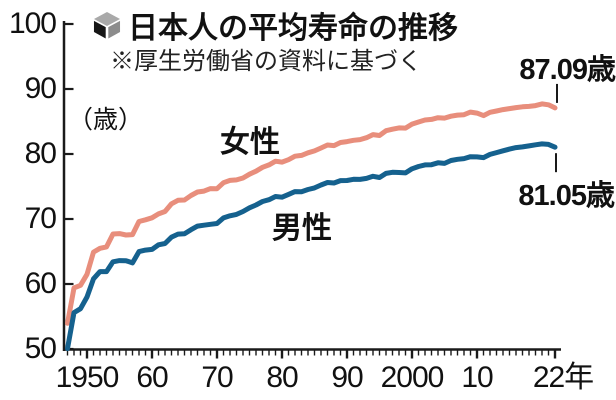 This screenshot has width=616, height=400. Describe the element at coordinates (40, 153) in the screenshot. I see `y-tick-label: 80` at that location.